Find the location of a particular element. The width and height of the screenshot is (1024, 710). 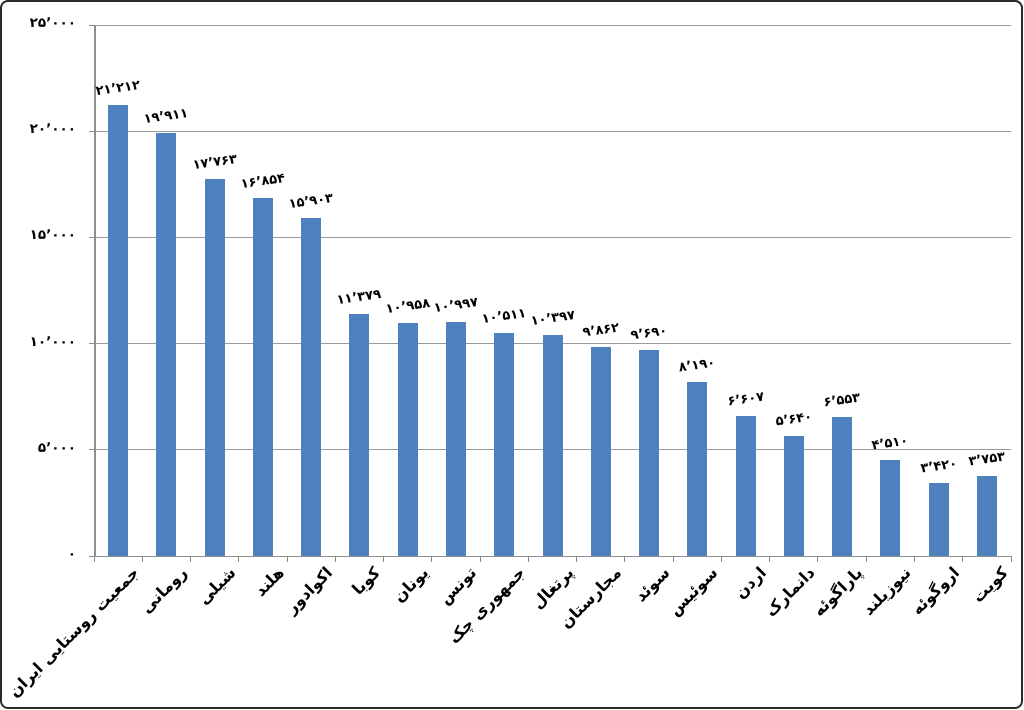

bar-value-label: ۱۶٬۸۵۴ is located at coordinates (263, 181).